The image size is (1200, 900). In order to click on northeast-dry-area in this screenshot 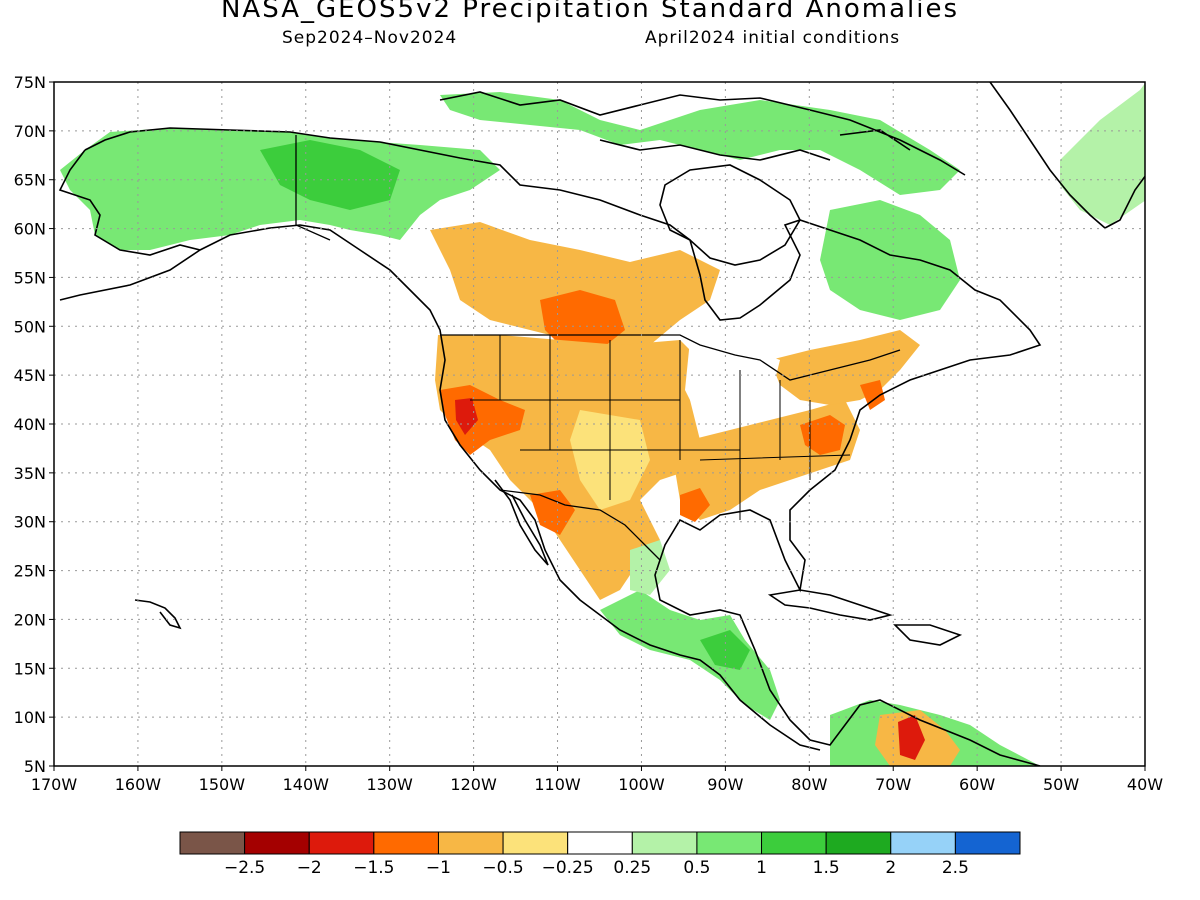, I will do `click(845, 367)`.